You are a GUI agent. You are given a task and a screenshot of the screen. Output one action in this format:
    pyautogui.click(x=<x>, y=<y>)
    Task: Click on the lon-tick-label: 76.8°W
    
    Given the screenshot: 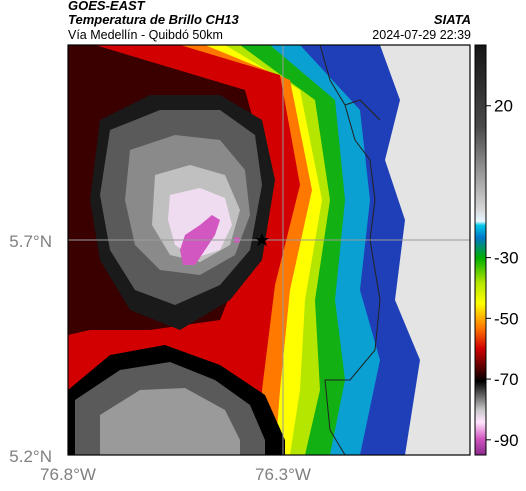 What is the action you would take?
    pyautogui.click(x=68, y=474)
    